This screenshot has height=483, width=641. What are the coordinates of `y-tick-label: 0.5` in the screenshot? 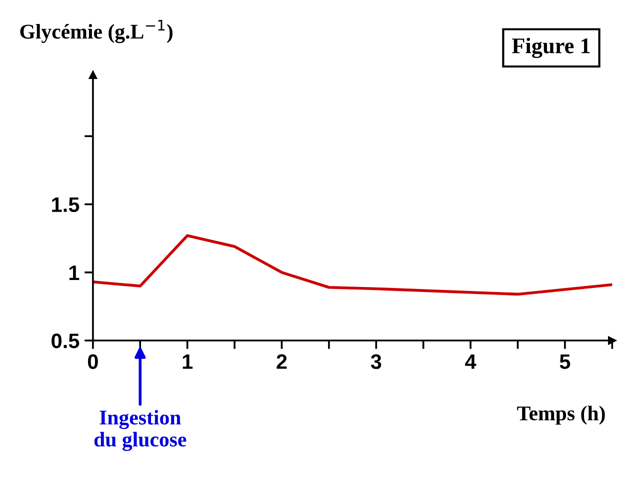 It's located at (66, 341).